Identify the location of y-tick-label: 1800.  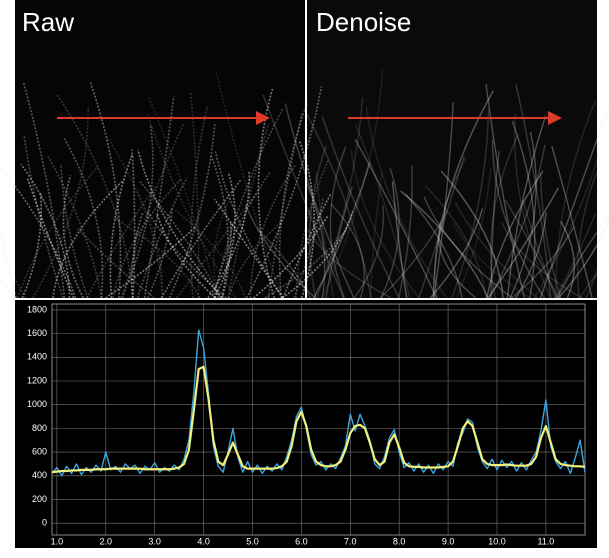
(37, 309).